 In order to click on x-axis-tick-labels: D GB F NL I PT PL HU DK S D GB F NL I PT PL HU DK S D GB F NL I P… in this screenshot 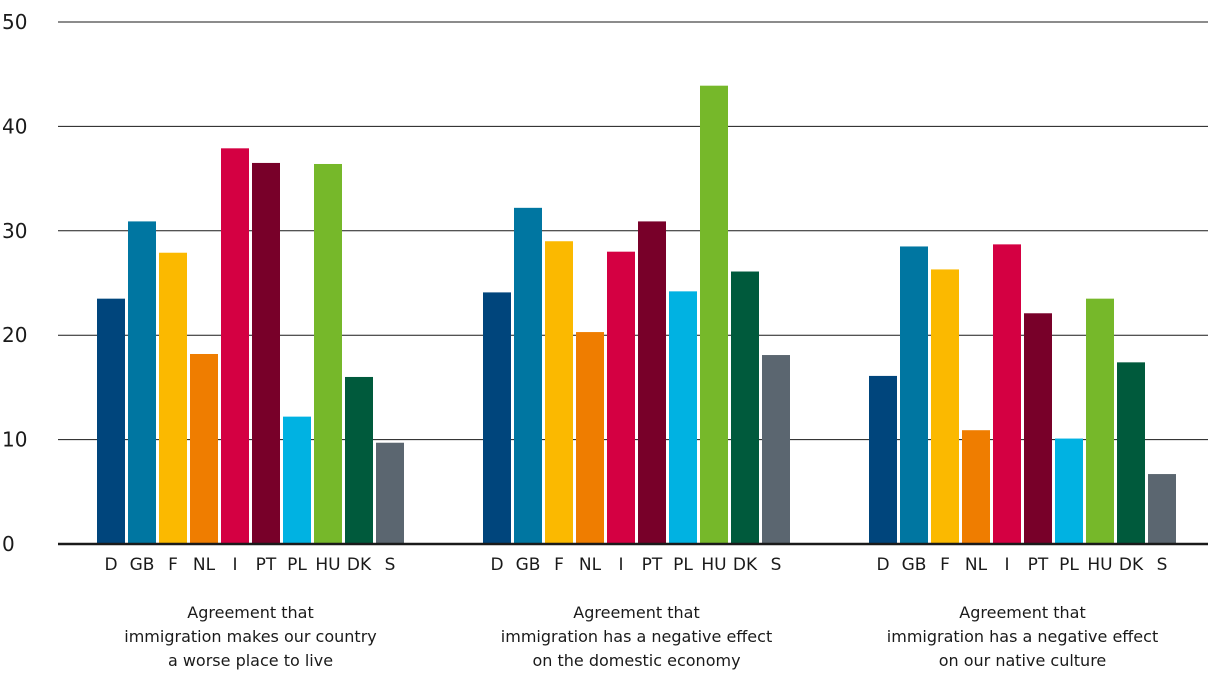, I will do `click(635, 565)`.